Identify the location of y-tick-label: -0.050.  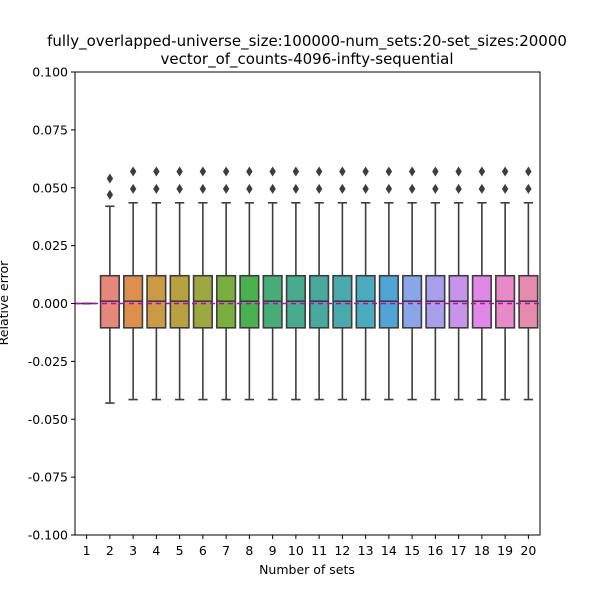
(48, 419).